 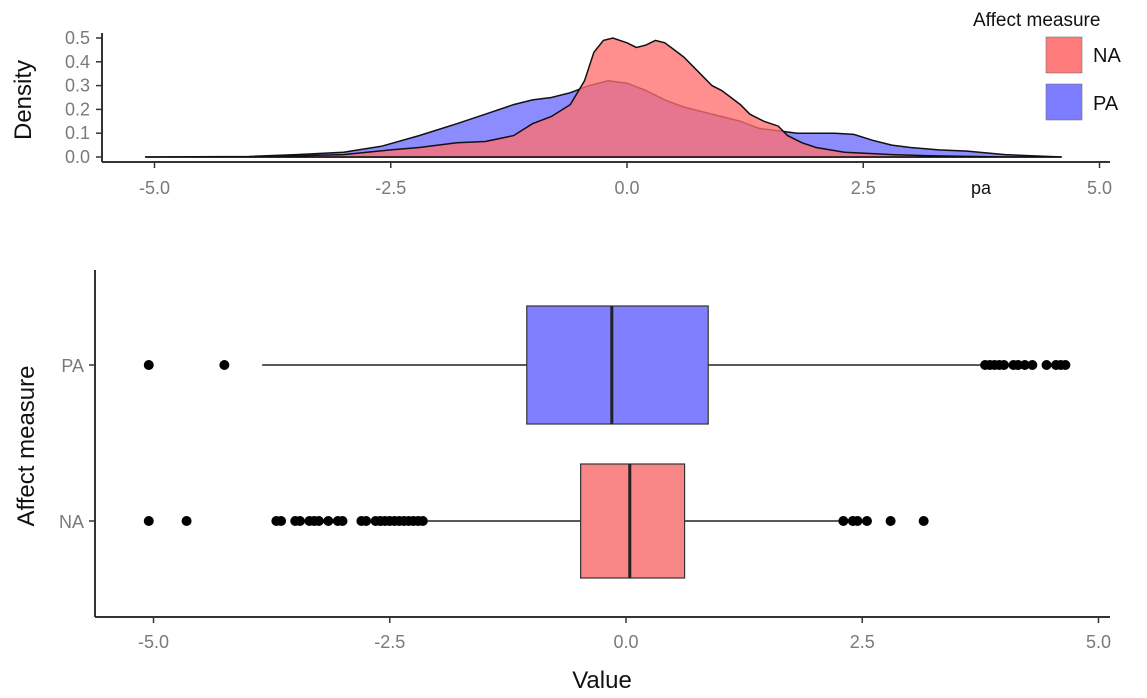 What do you see at coordinates (633, 521) in the screenshot?
I see `box-na` at bounding box center [633, 521].